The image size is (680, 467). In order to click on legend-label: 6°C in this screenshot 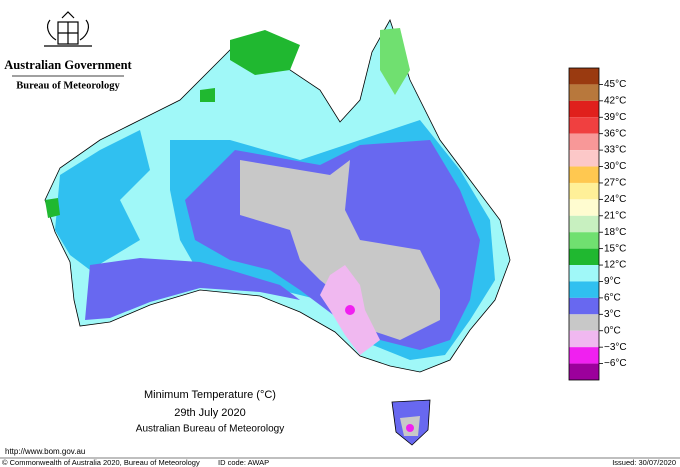, I will do `click(612, 298)`.